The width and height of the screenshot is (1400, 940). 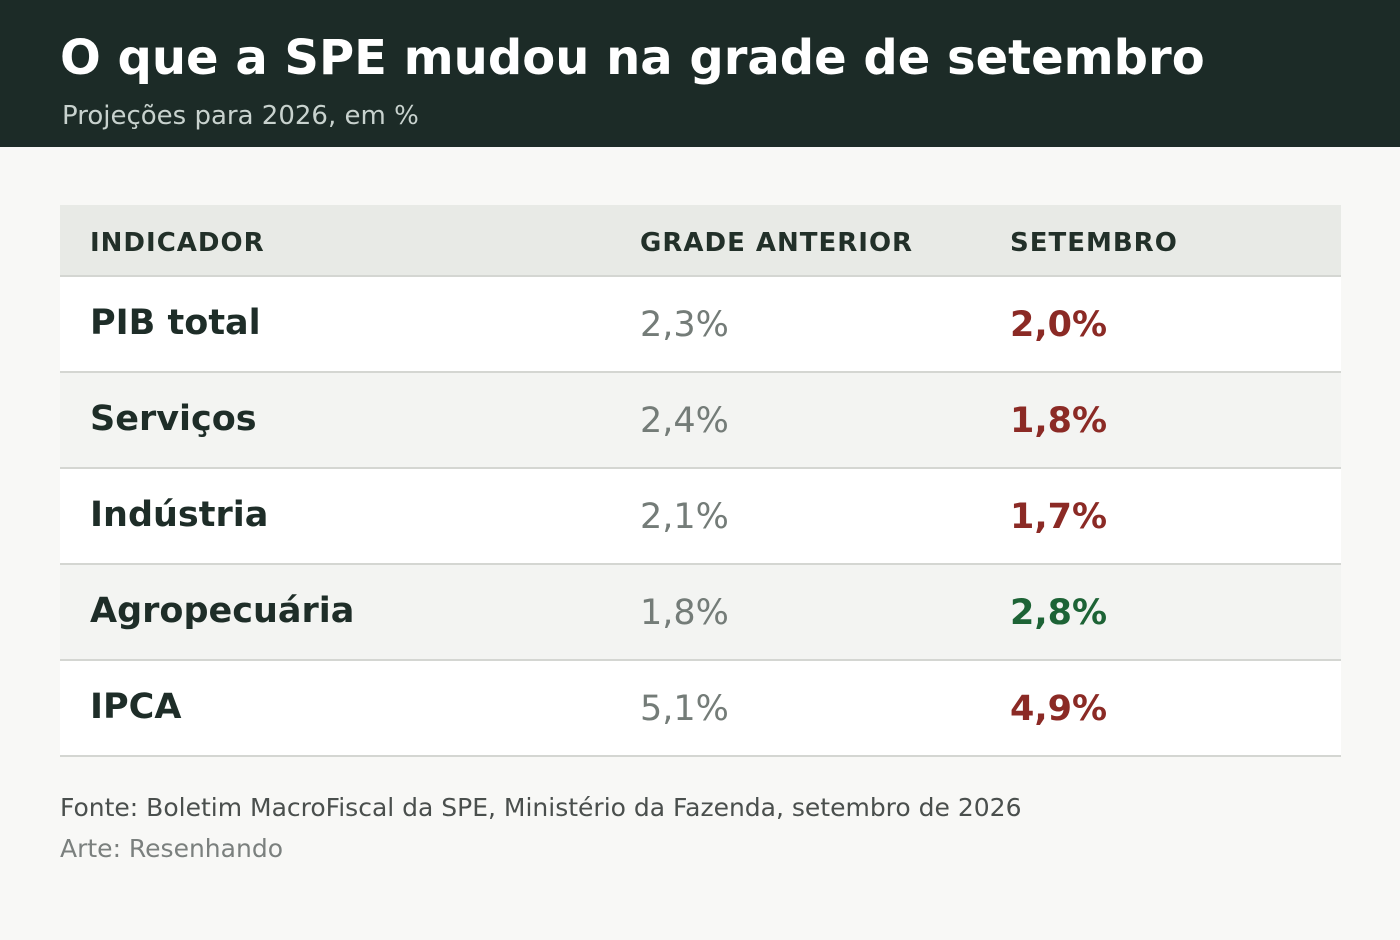 I want to click on previous-value-cell: 1,8%, so click(x=684, y=613).